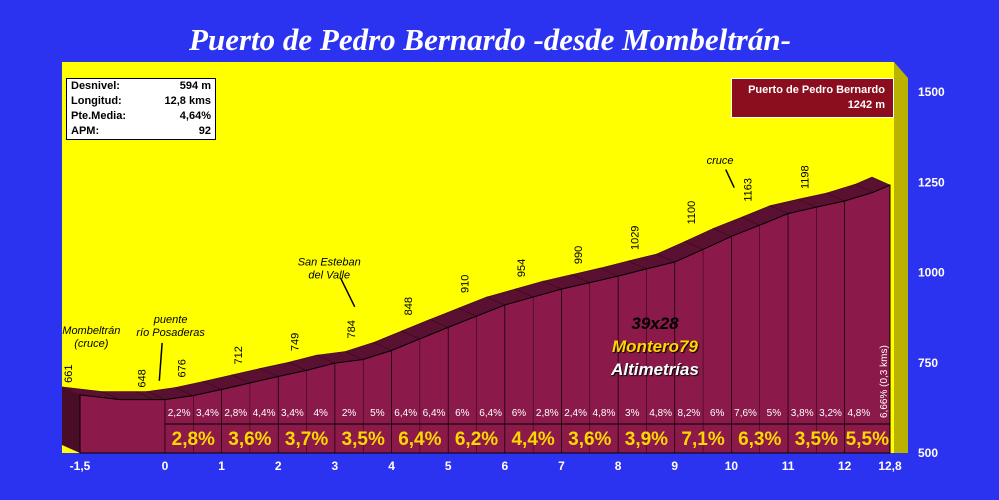 Image resolution: width=999 pixels, height=500 pixels. I want to click on x-tick-label: 8, so click(618, 466).